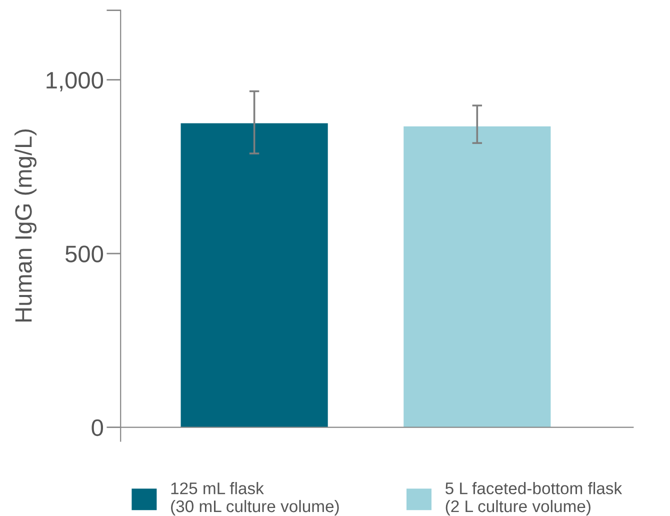  Describe the element at coordinates (84, 254) in the screenshot. I see `y-tick-label: 500` at that location.